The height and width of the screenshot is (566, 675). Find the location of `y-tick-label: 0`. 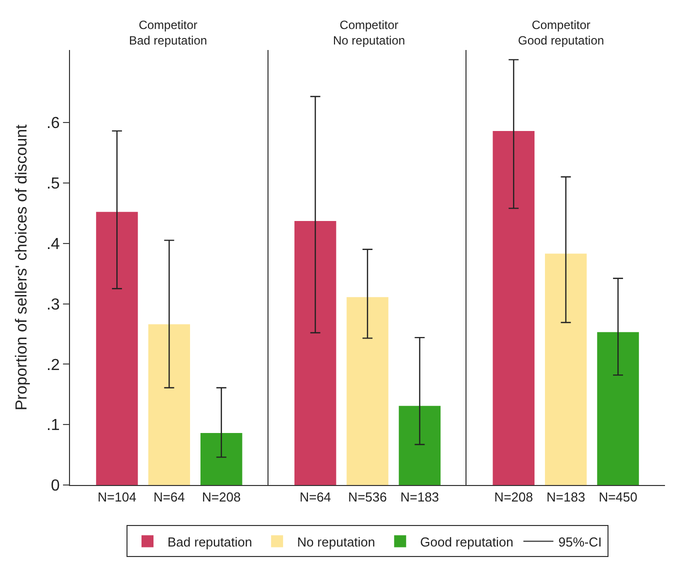

y-tick-label: 0 is located at coordinates (55, 486).